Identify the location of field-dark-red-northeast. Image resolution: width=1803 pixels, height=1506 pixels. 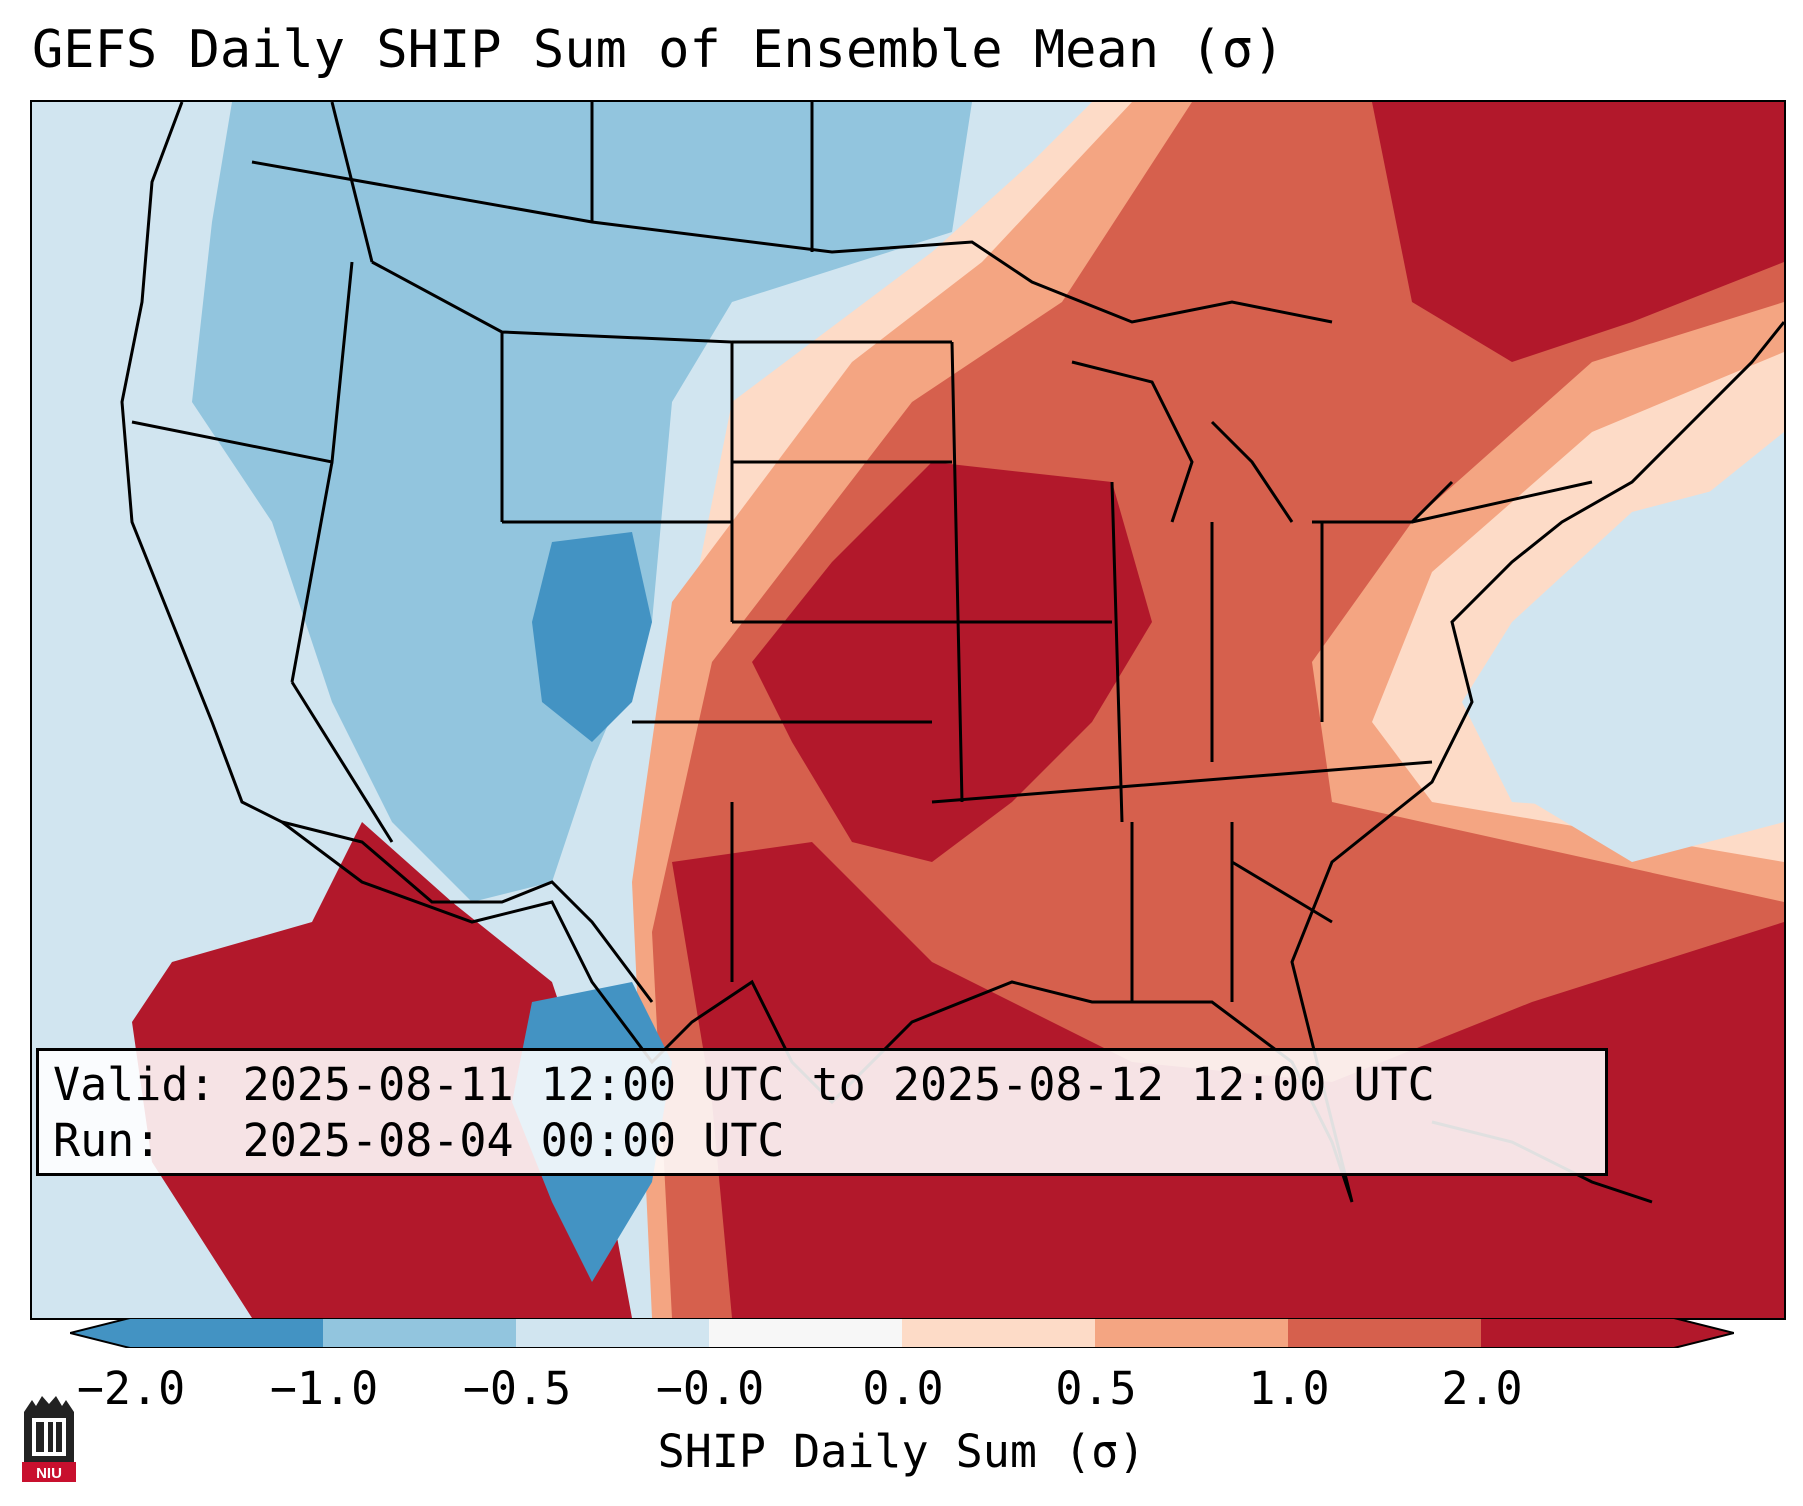
(1578, 232).